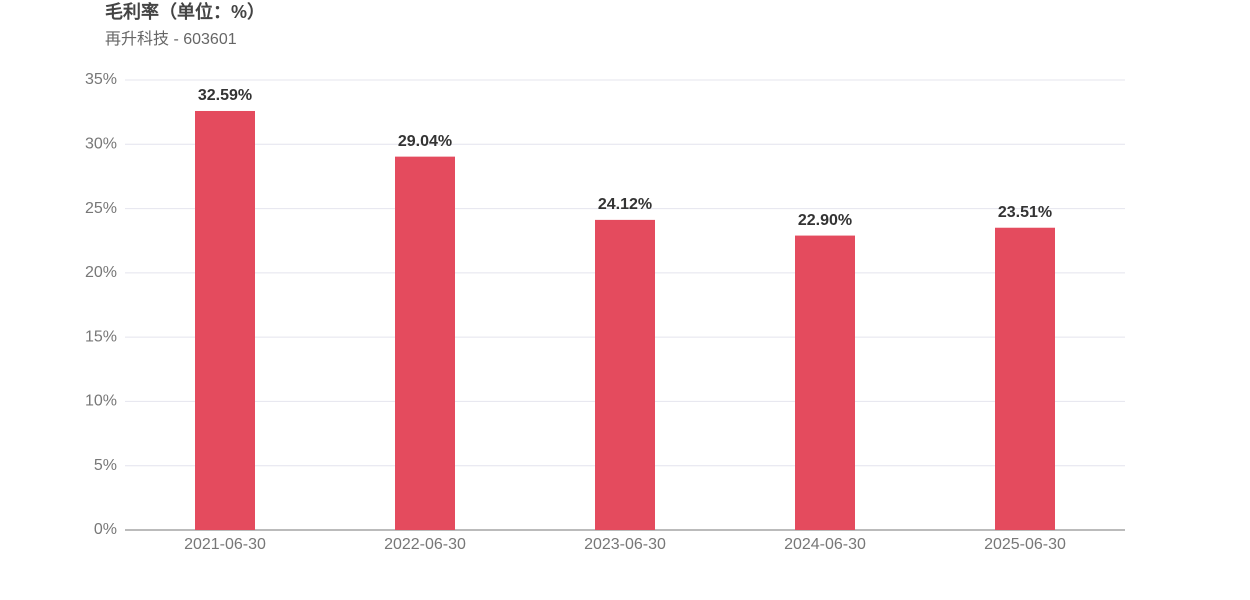 The width and height of the screenshot is (1250, 600). What do you see at coordinates (101, 272) in the screenshot?
I see `y-tick-label: 20%` at bounding box center [101, 272].